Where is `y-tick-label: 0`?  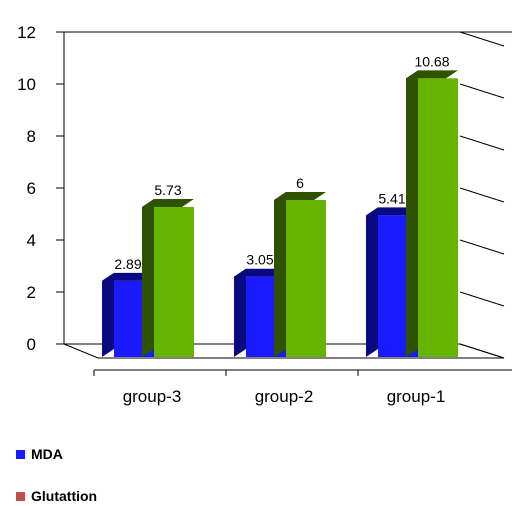 y-tick-label: 0 is located at coordinates (31, 344).